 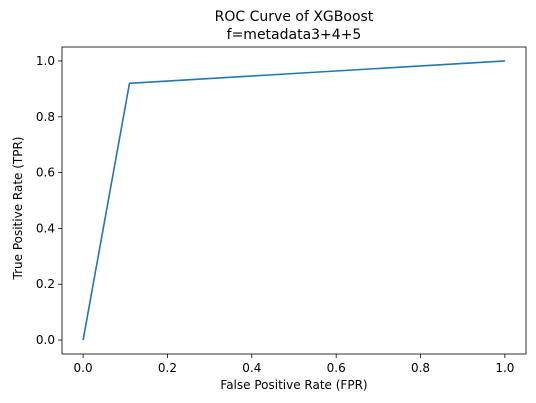 What do you see at coordinates (420, 368) in the screenshot?
I see `x-tick-label: 0.8` at bounding box center [420, 368].